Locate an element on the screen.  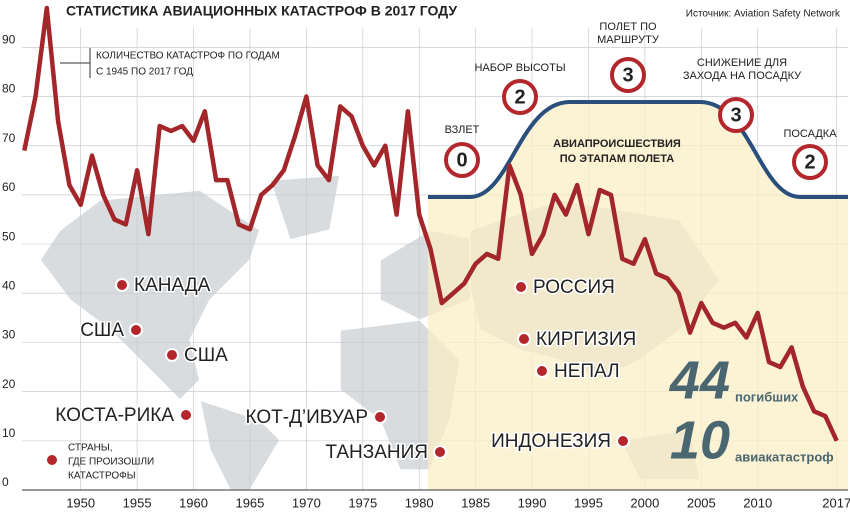
country-label: КИРГИЗИЯ is located at coordinates (586, 339).